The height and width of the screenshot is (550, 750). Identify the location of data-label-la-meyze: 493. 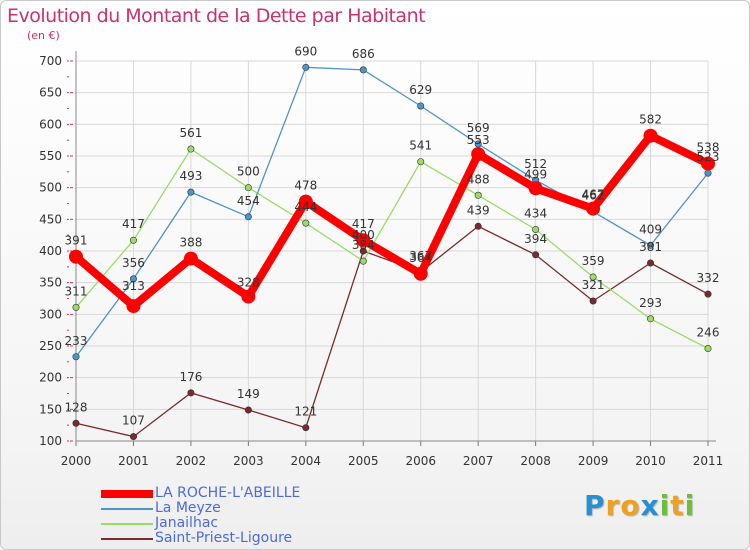
(190, 176).